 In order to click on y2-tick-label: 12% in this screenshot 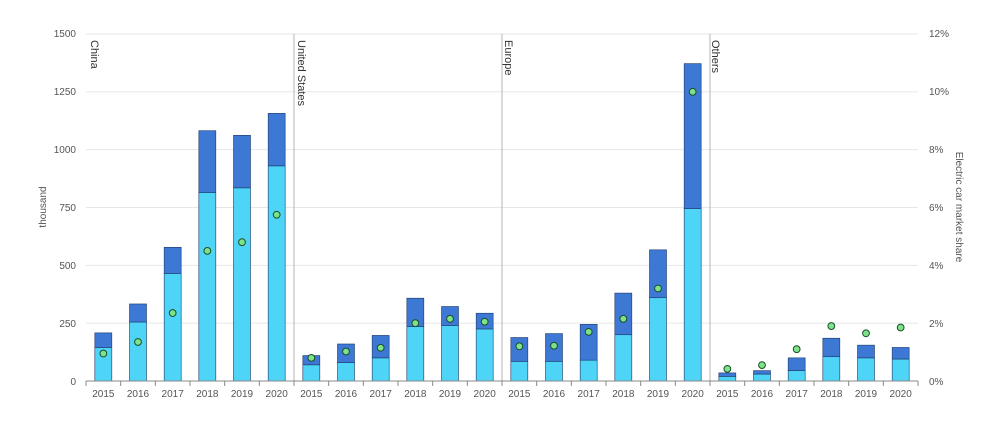, I will do `click(939, 34)`.